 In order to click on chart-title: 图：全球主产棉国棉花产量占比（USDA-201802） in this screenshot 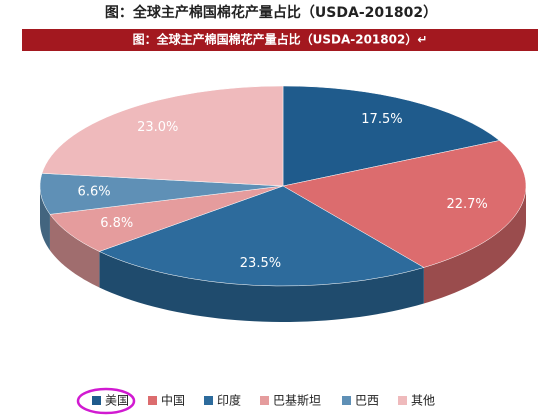, I will do `click(271, 12)`.